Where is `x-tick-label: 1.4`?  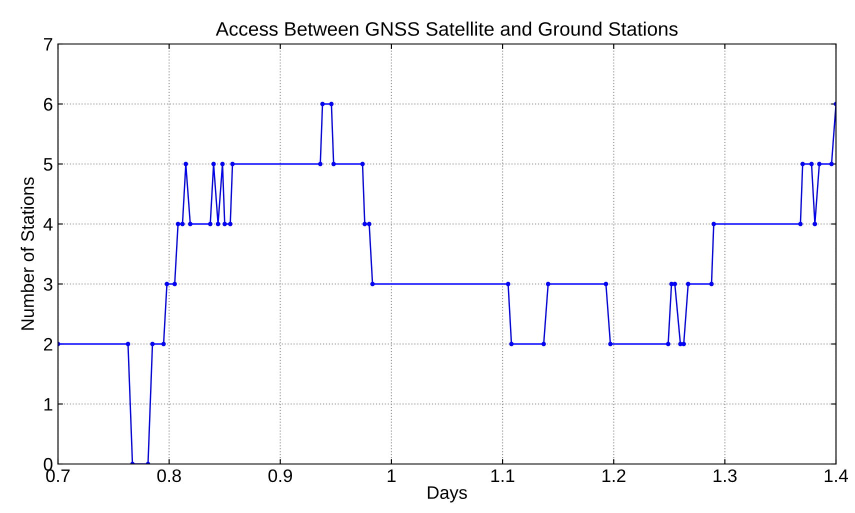
x-tick-label: 1.4 is located at coordinates (836, 476).